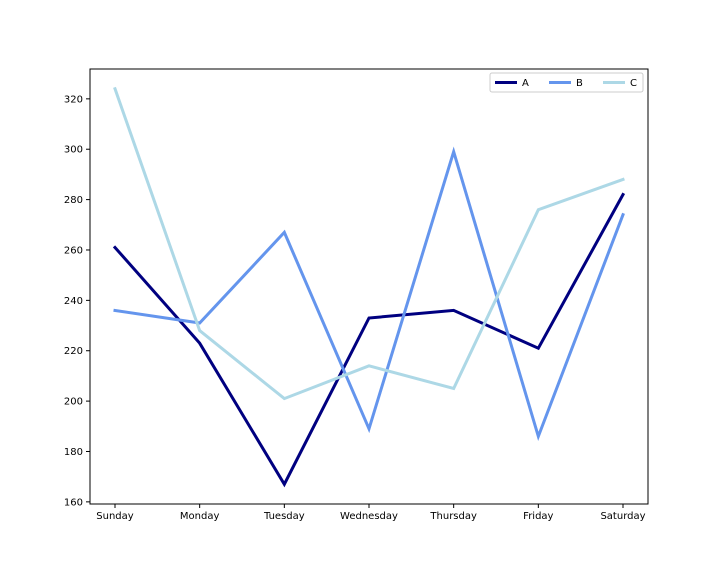  What do you see at coordinates (73, 200) in the screenshot?
I see `y-tick-label: 280` at bounding box center [73, 200].